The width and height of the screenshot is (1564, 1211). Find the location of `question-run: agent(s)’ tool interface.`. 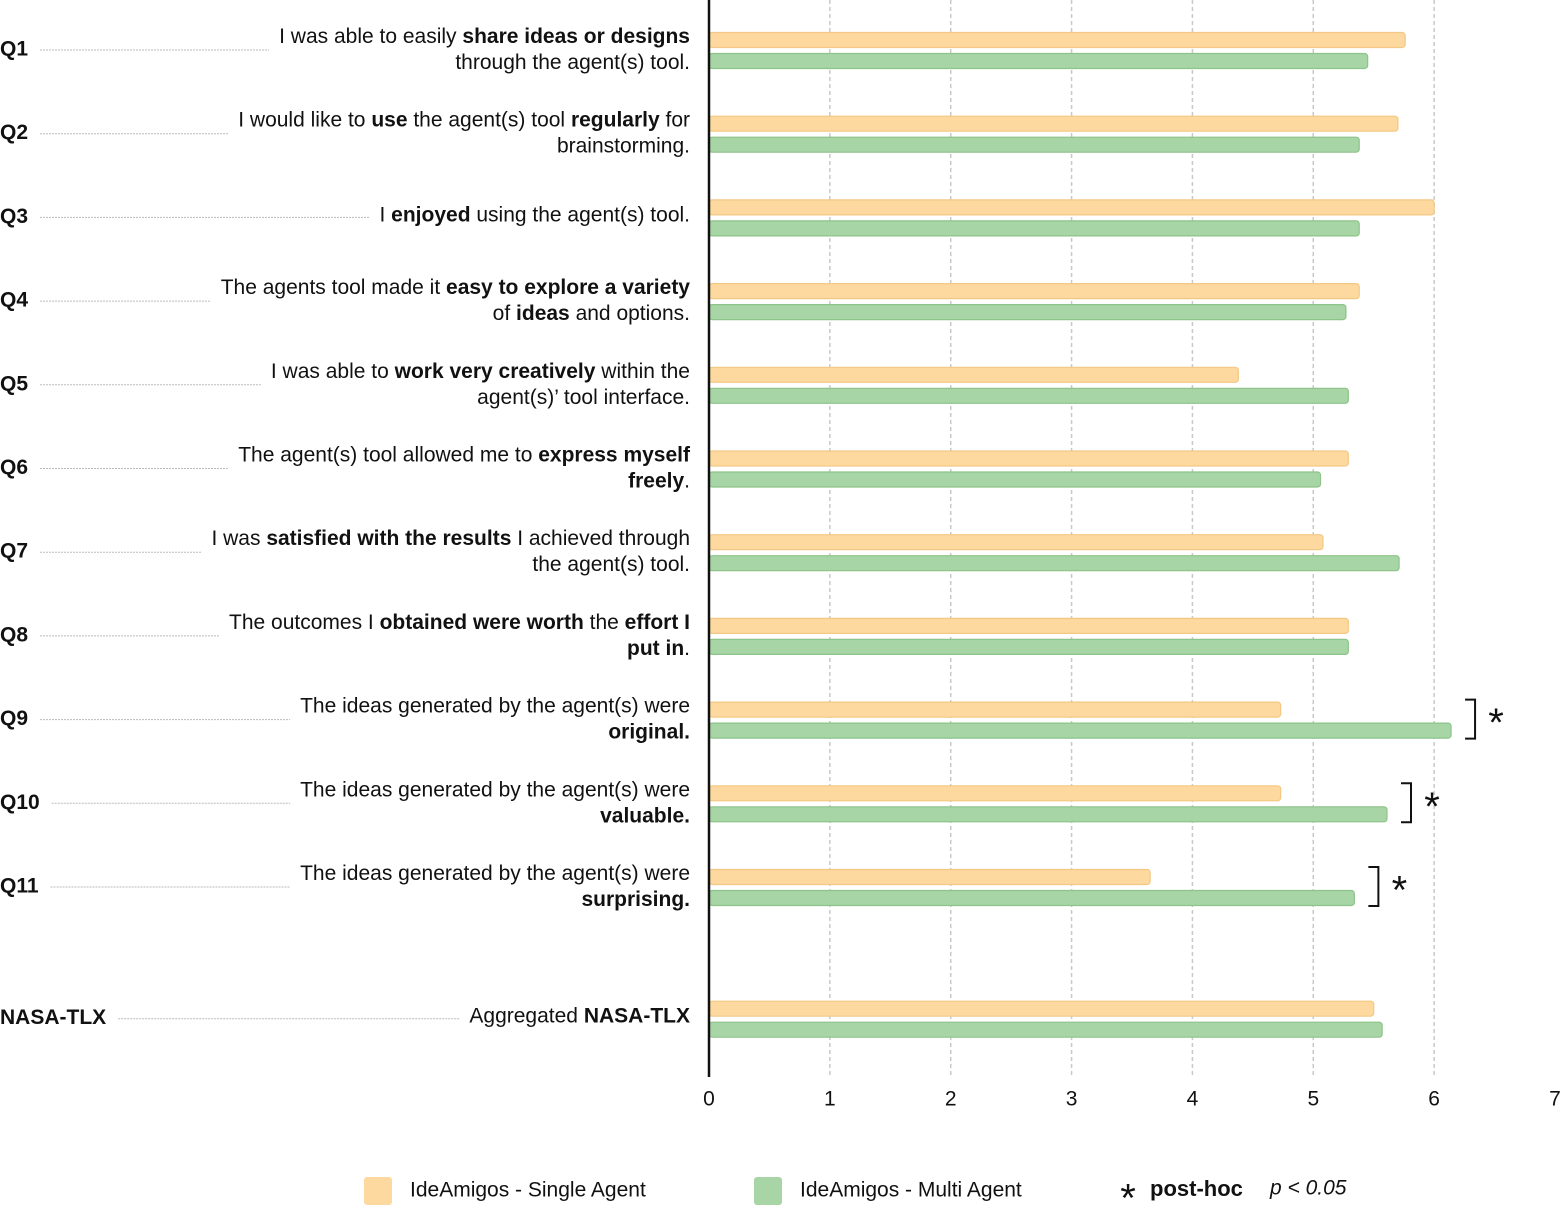

question-run: agent(s)’ tool interface. is located at coordinates (583, 396).